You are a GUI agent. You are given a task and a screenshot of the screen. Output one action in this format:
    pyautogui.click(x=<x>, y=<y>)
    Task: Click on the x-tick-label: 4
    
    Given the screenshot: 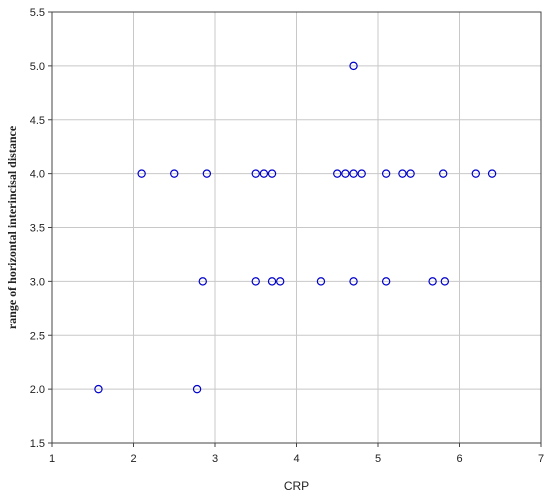 What is the action you would take?
    pyautogui.click(x=296, y=459)
    